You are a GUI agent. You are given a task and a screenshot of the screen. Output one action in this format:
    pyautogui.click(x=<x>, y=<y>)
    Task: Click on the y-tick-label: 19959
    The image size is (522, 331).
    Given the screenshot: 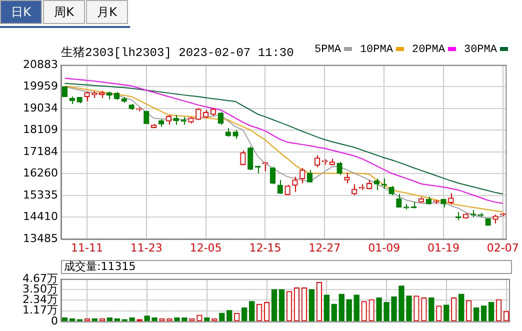 What is the action you would take?
    pyautogui.click(x=40, y=86)
    